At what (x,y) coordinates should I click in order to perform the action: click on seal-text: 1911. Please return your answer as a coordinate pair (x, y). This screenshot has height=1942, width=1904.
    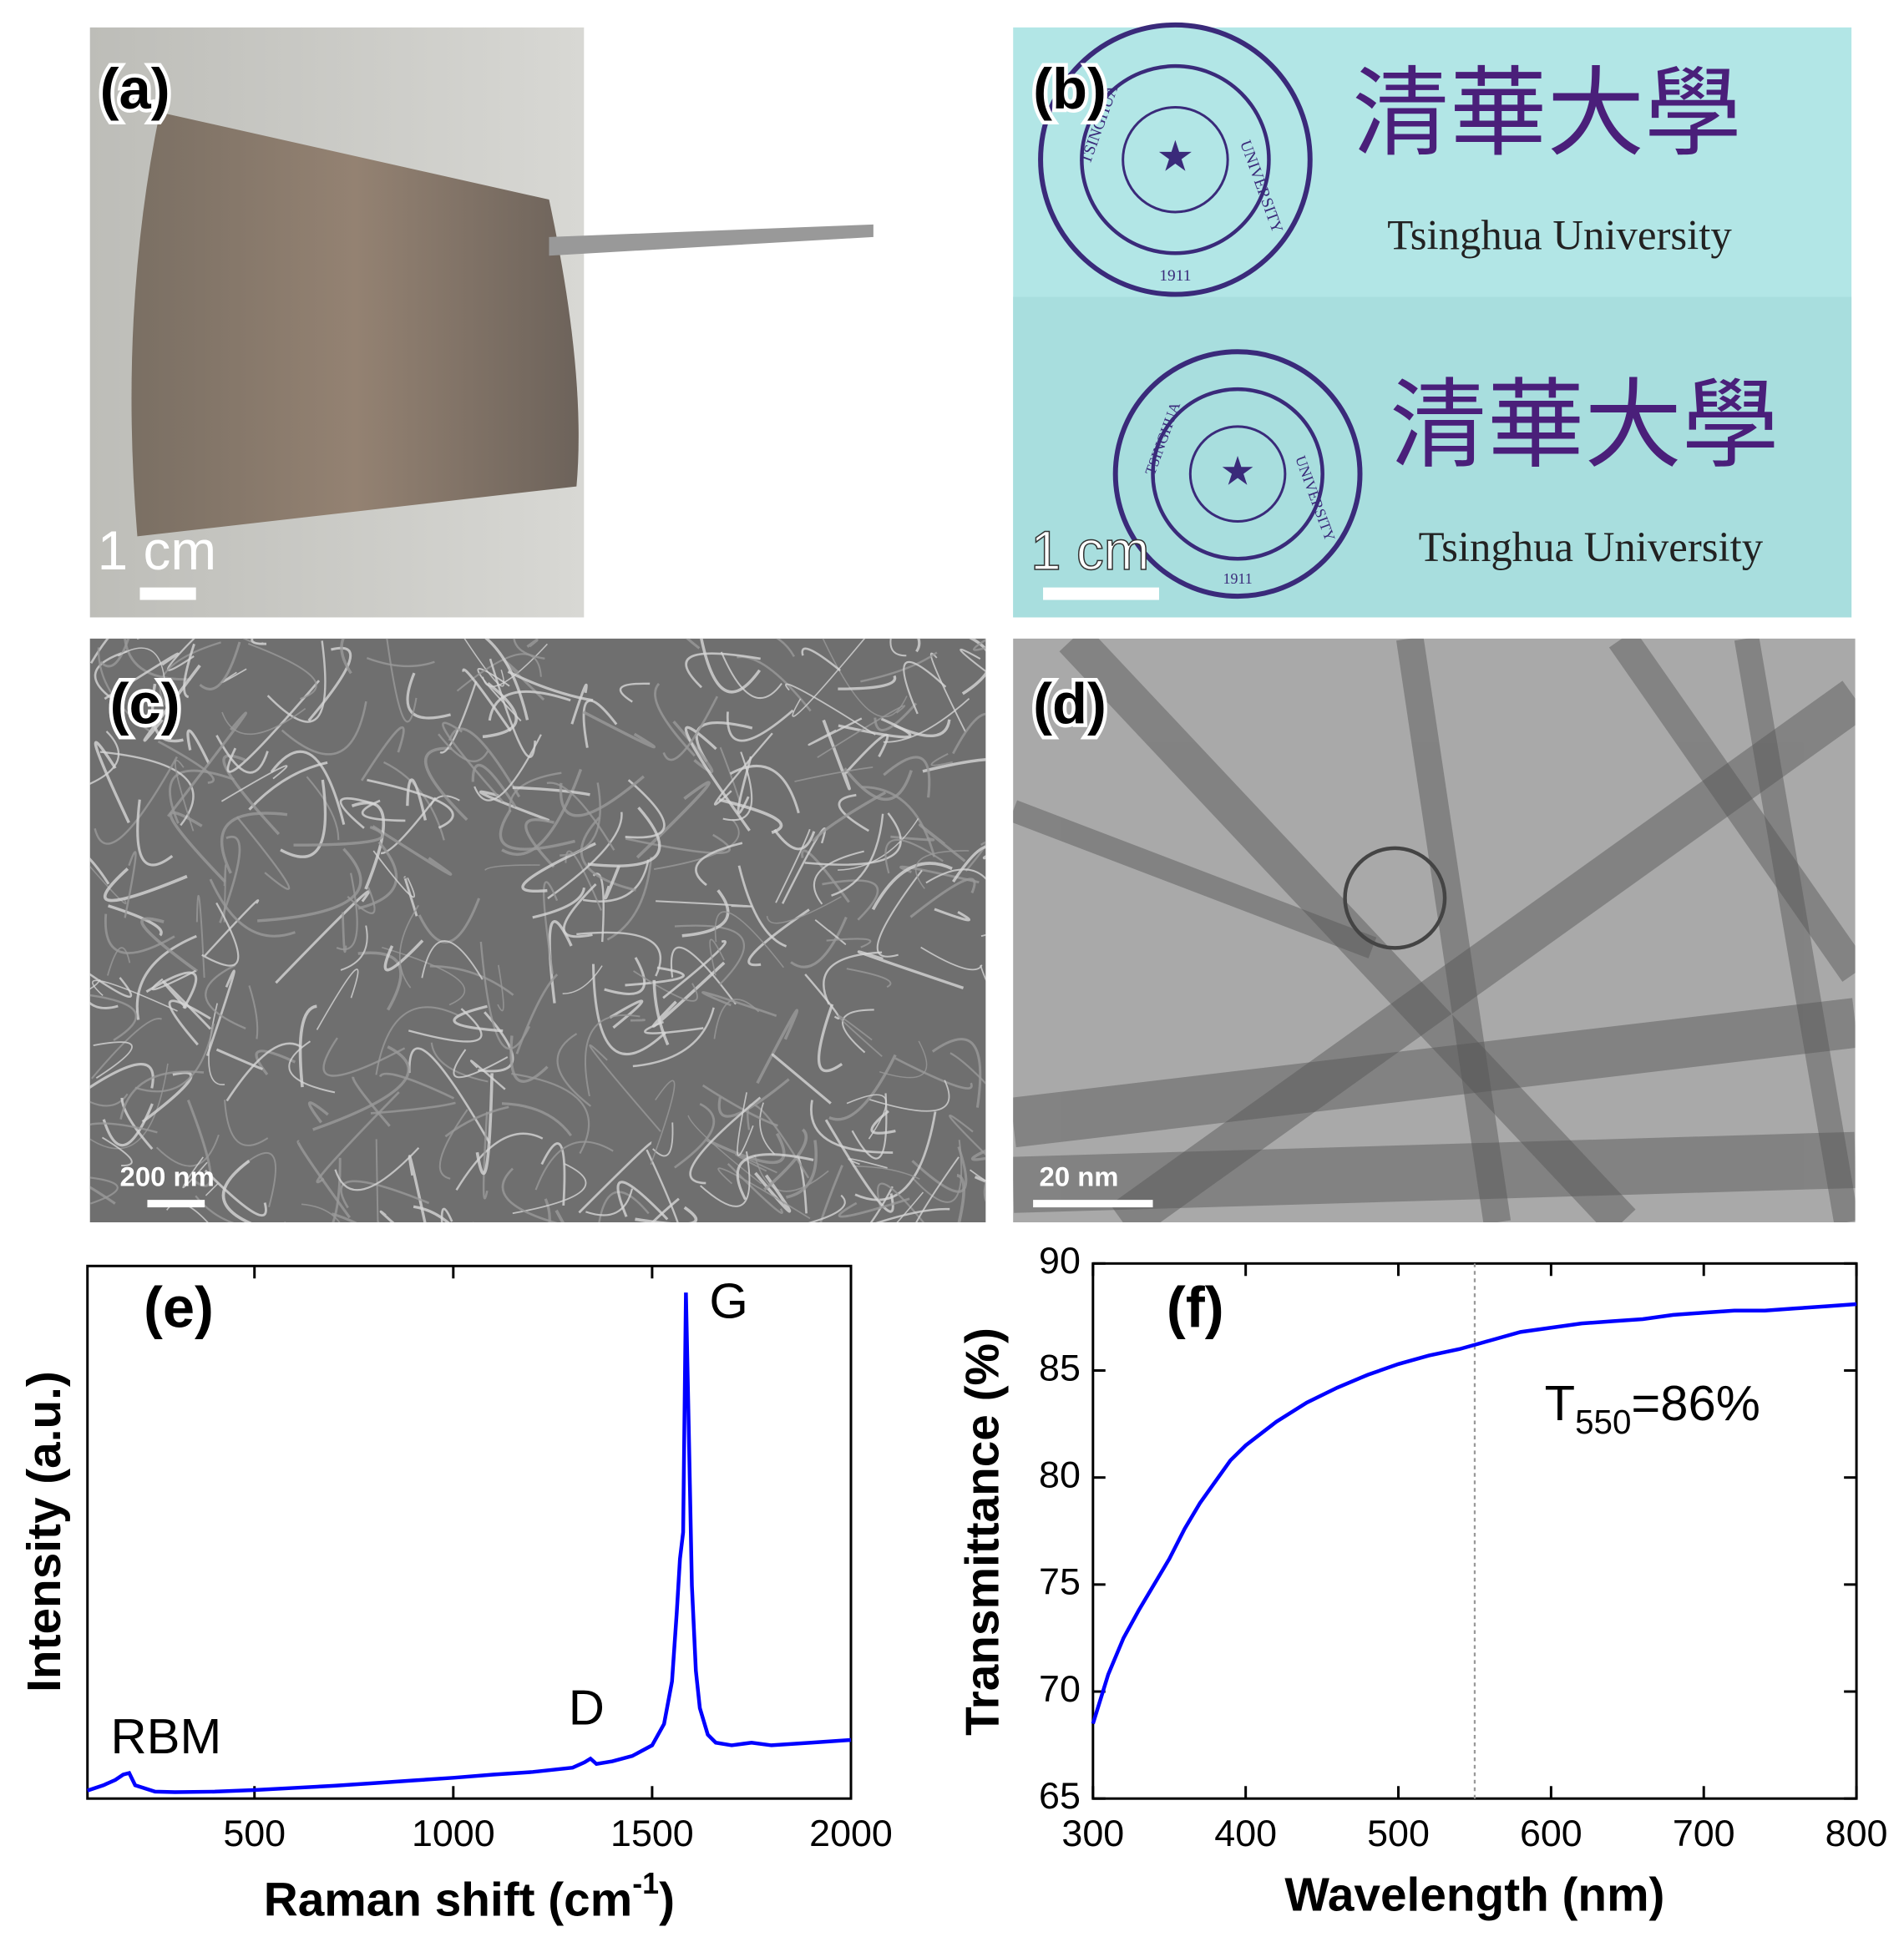
    Looking at the image, I should click on (1238, 578).